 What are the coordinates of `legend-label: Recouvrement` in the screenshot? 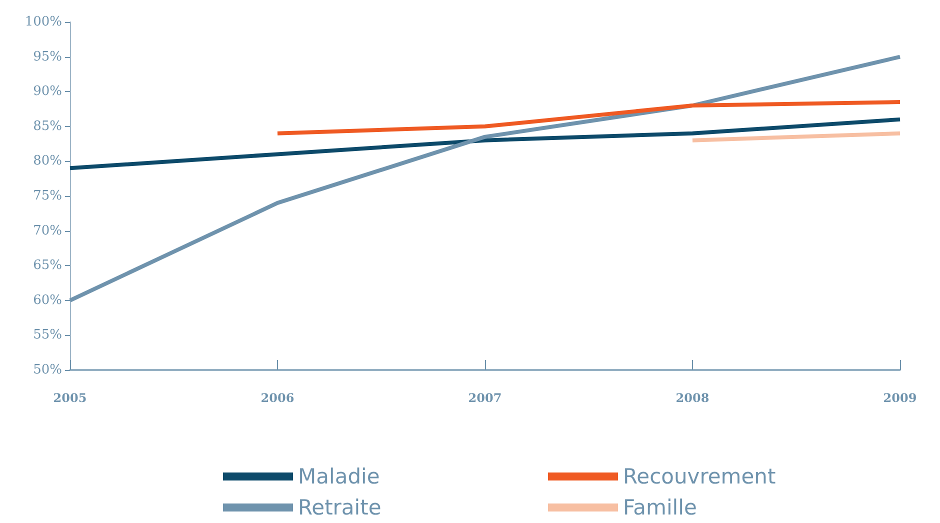 It's located at (699, 476).